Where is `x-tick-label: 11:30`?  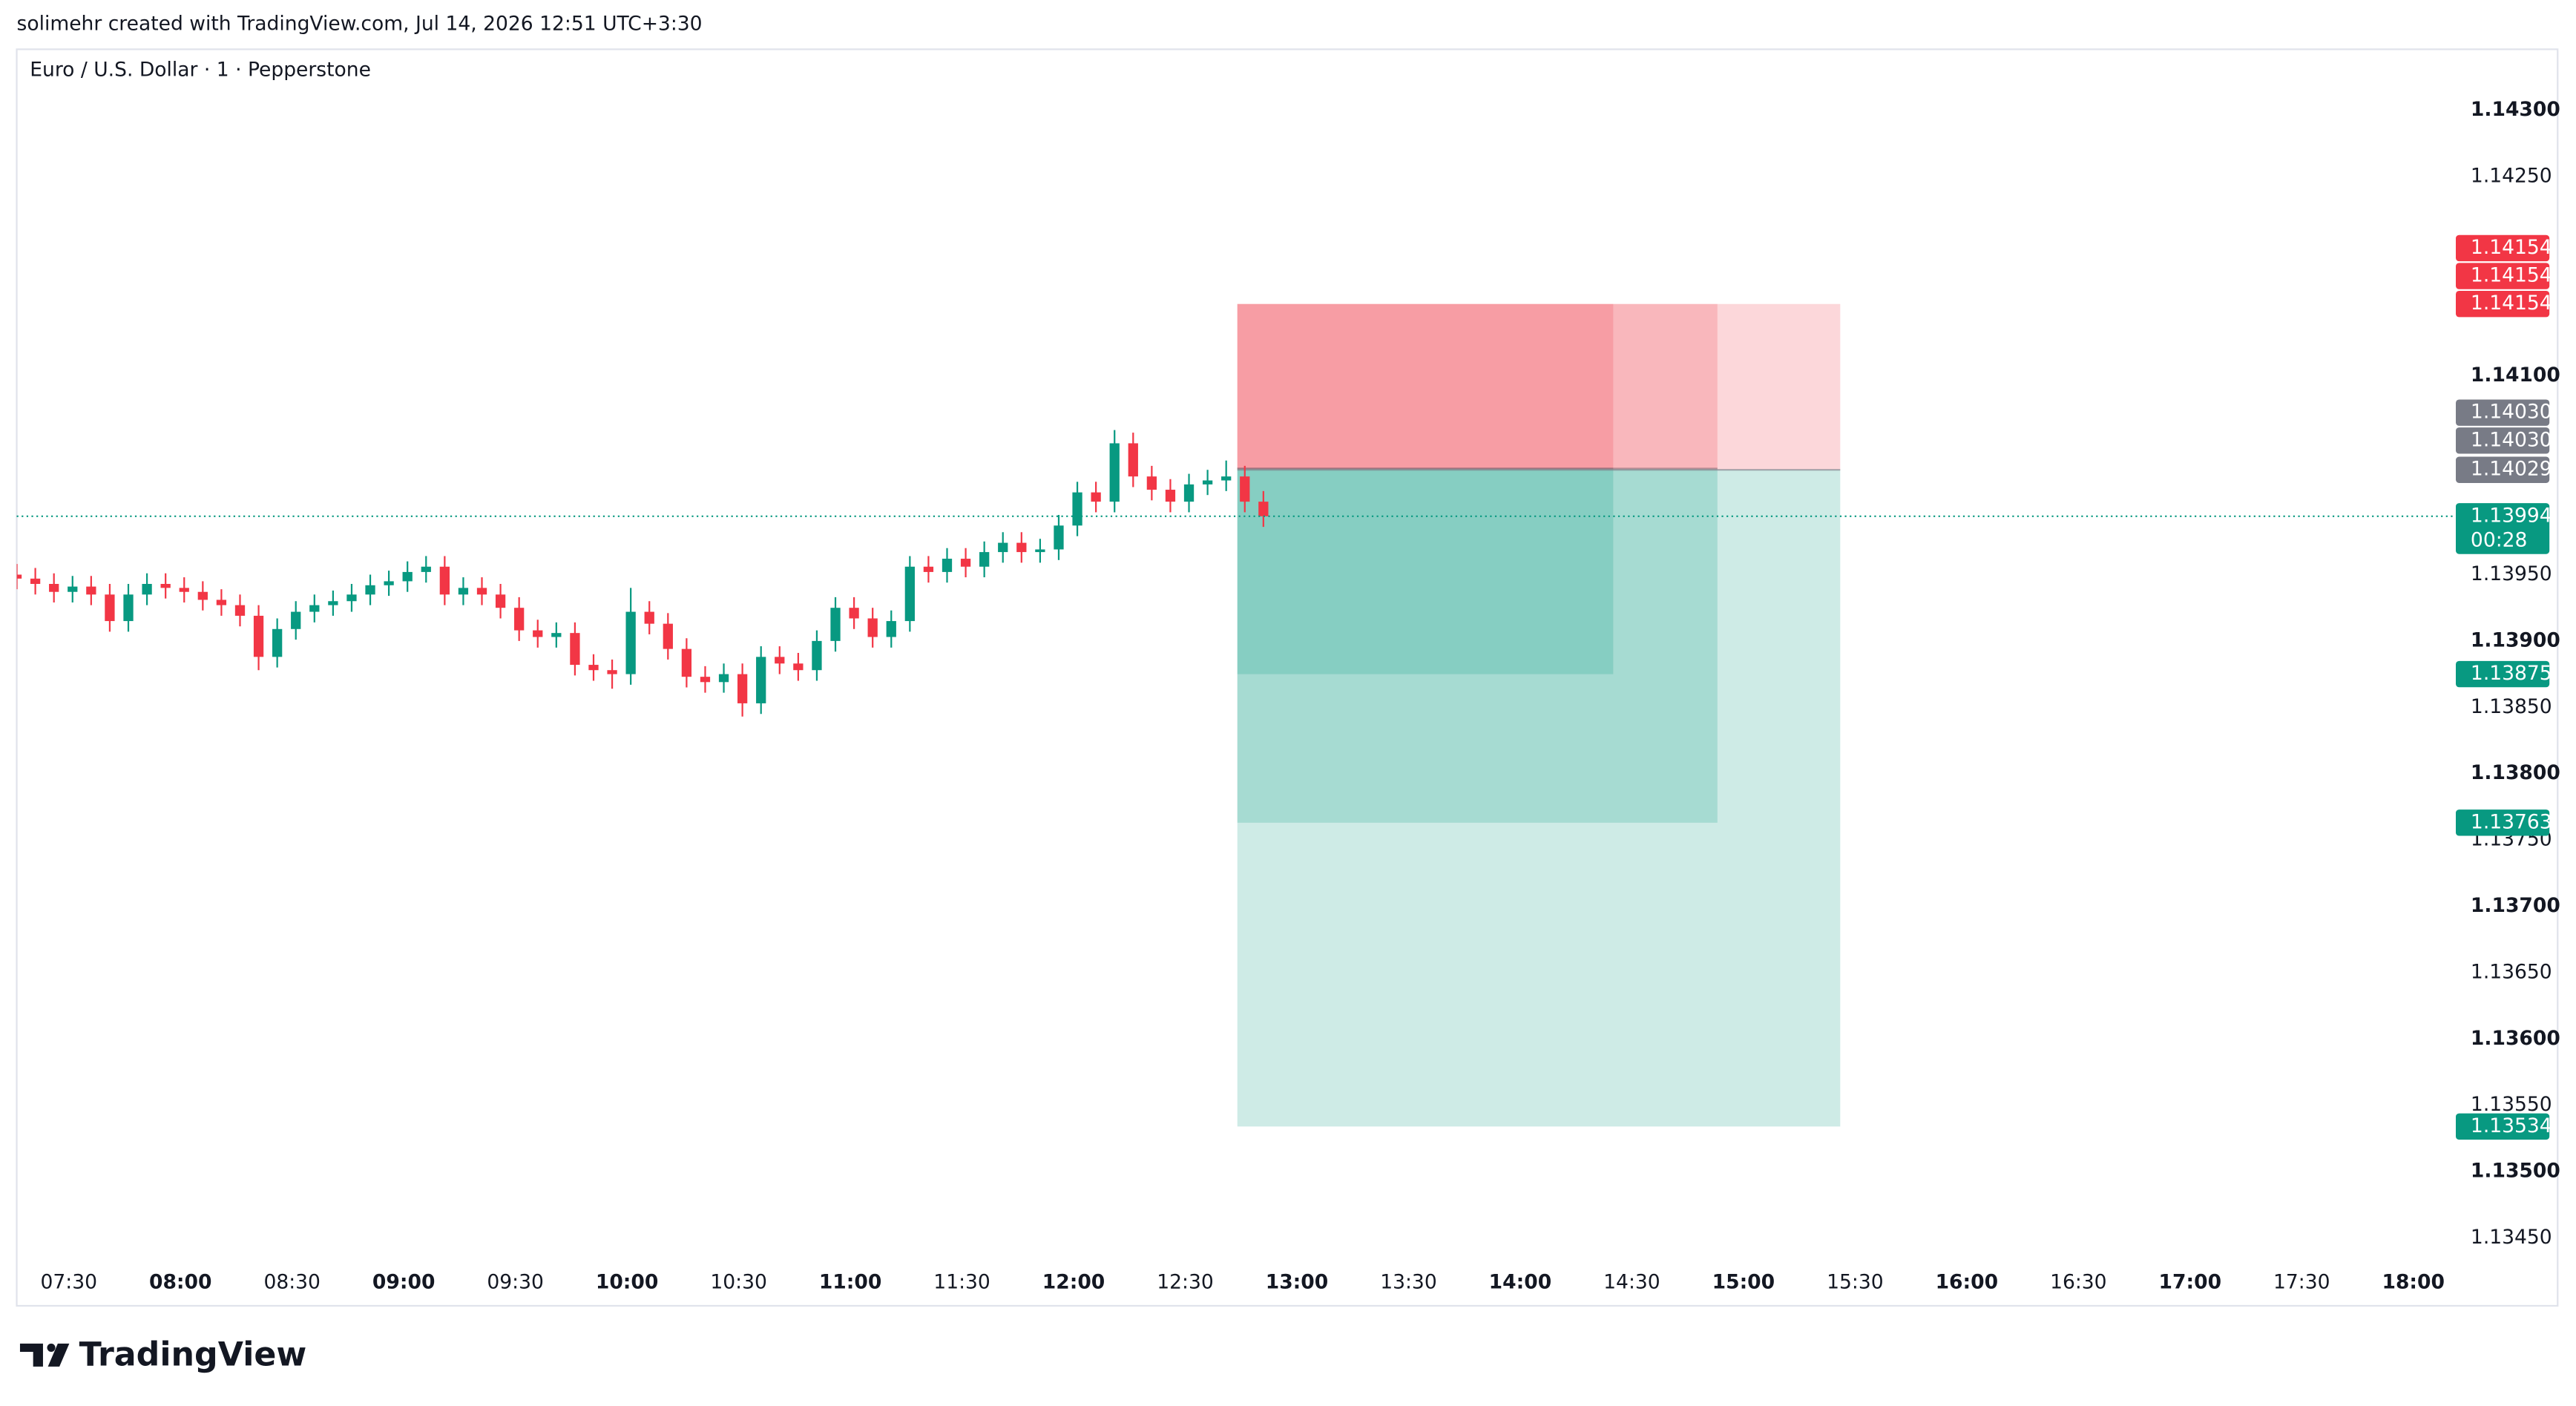
x-tick-label: 11:30 is located at coordinates (962, 1281).